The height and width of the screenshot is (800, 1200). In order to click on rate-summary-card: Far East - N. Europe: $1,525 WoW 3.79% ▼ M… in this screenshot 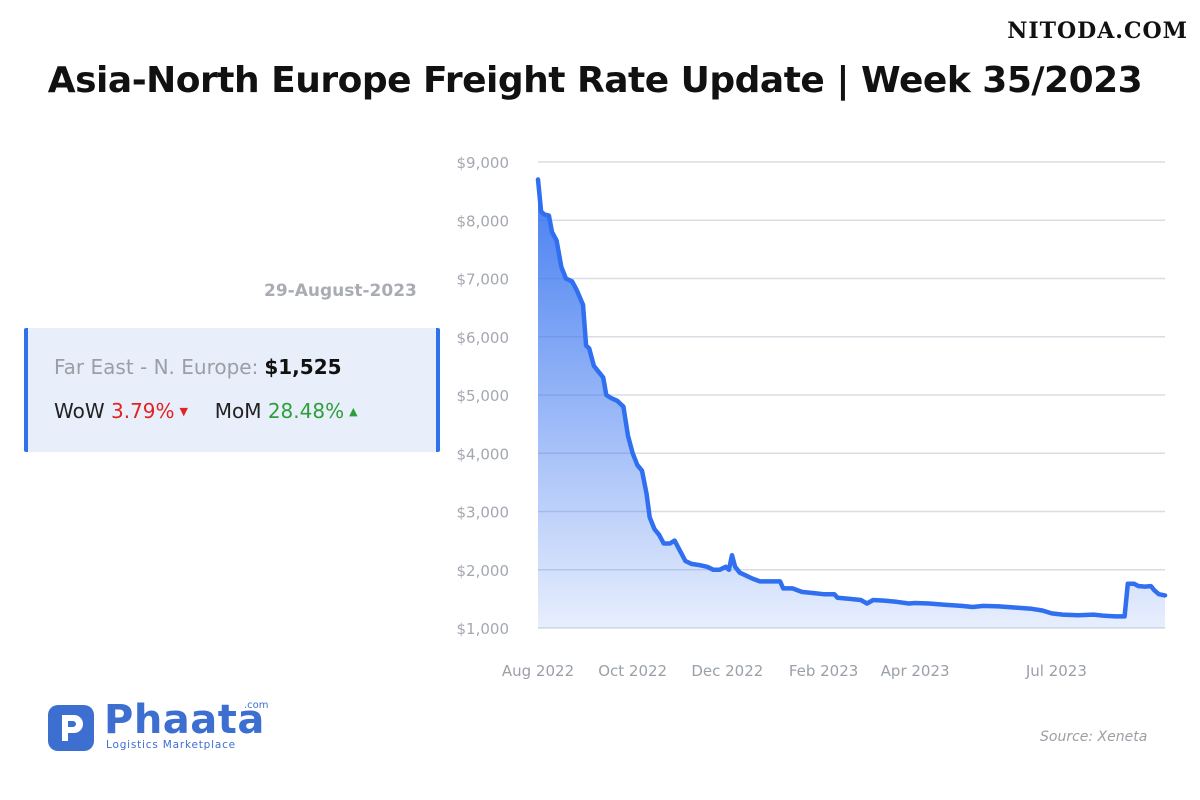, I will do `click(232, 390)`.